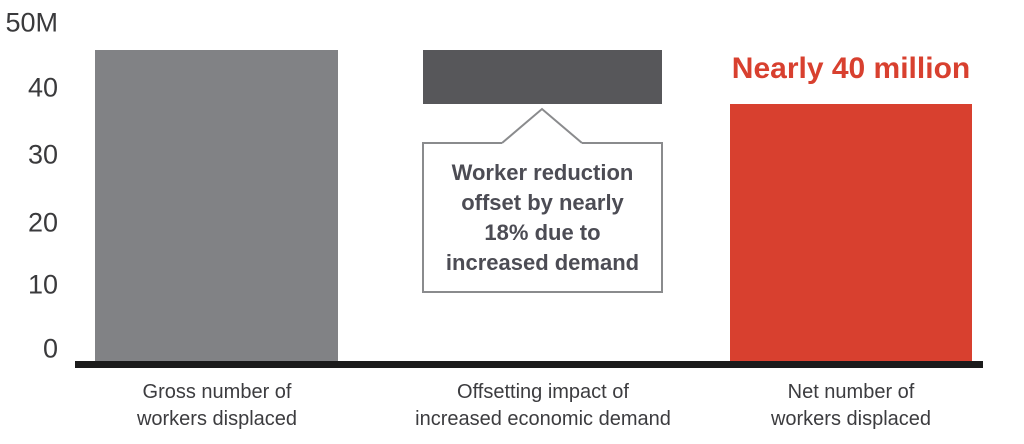 This screenshot has height=444, width=1024. I want to click on y-tick-50m: 50M, so click(31, 22).